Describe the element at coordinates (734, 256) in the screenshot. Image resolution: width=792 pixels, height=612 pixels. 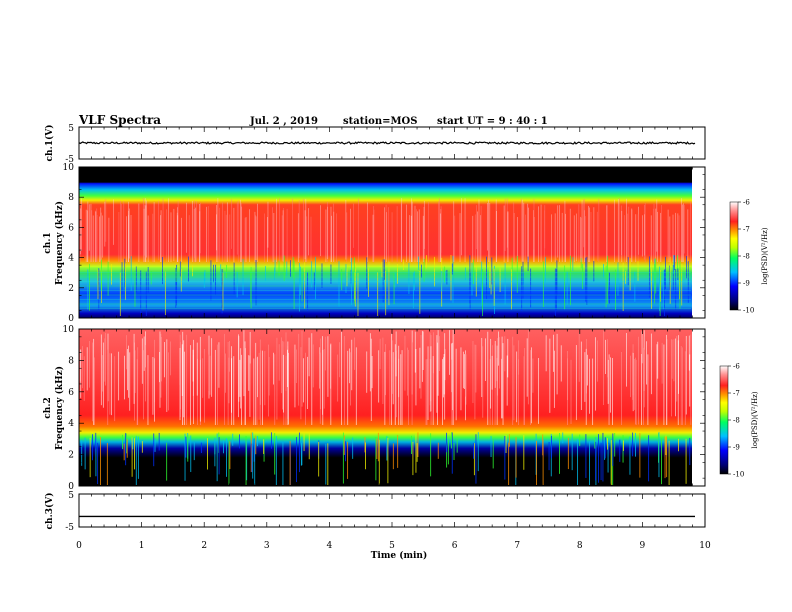
I see `ch1-colorbar-gradient` at that location.